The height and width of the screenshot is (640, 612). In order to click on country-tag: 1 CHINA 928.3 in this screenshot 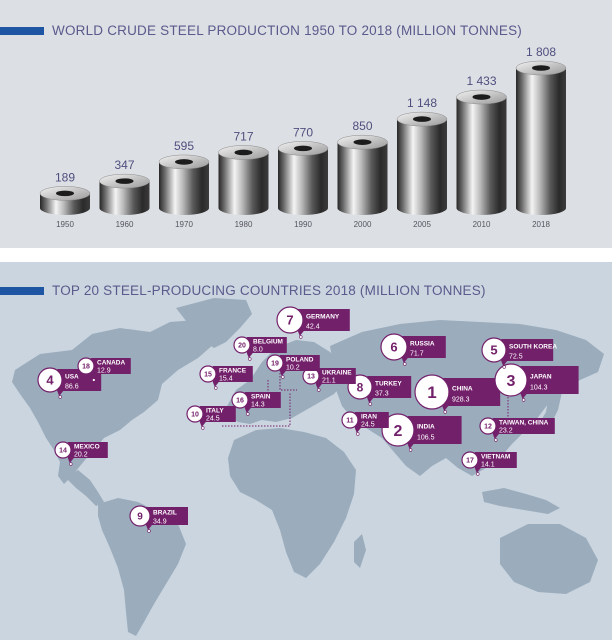, I will do `click(457, 394)`.